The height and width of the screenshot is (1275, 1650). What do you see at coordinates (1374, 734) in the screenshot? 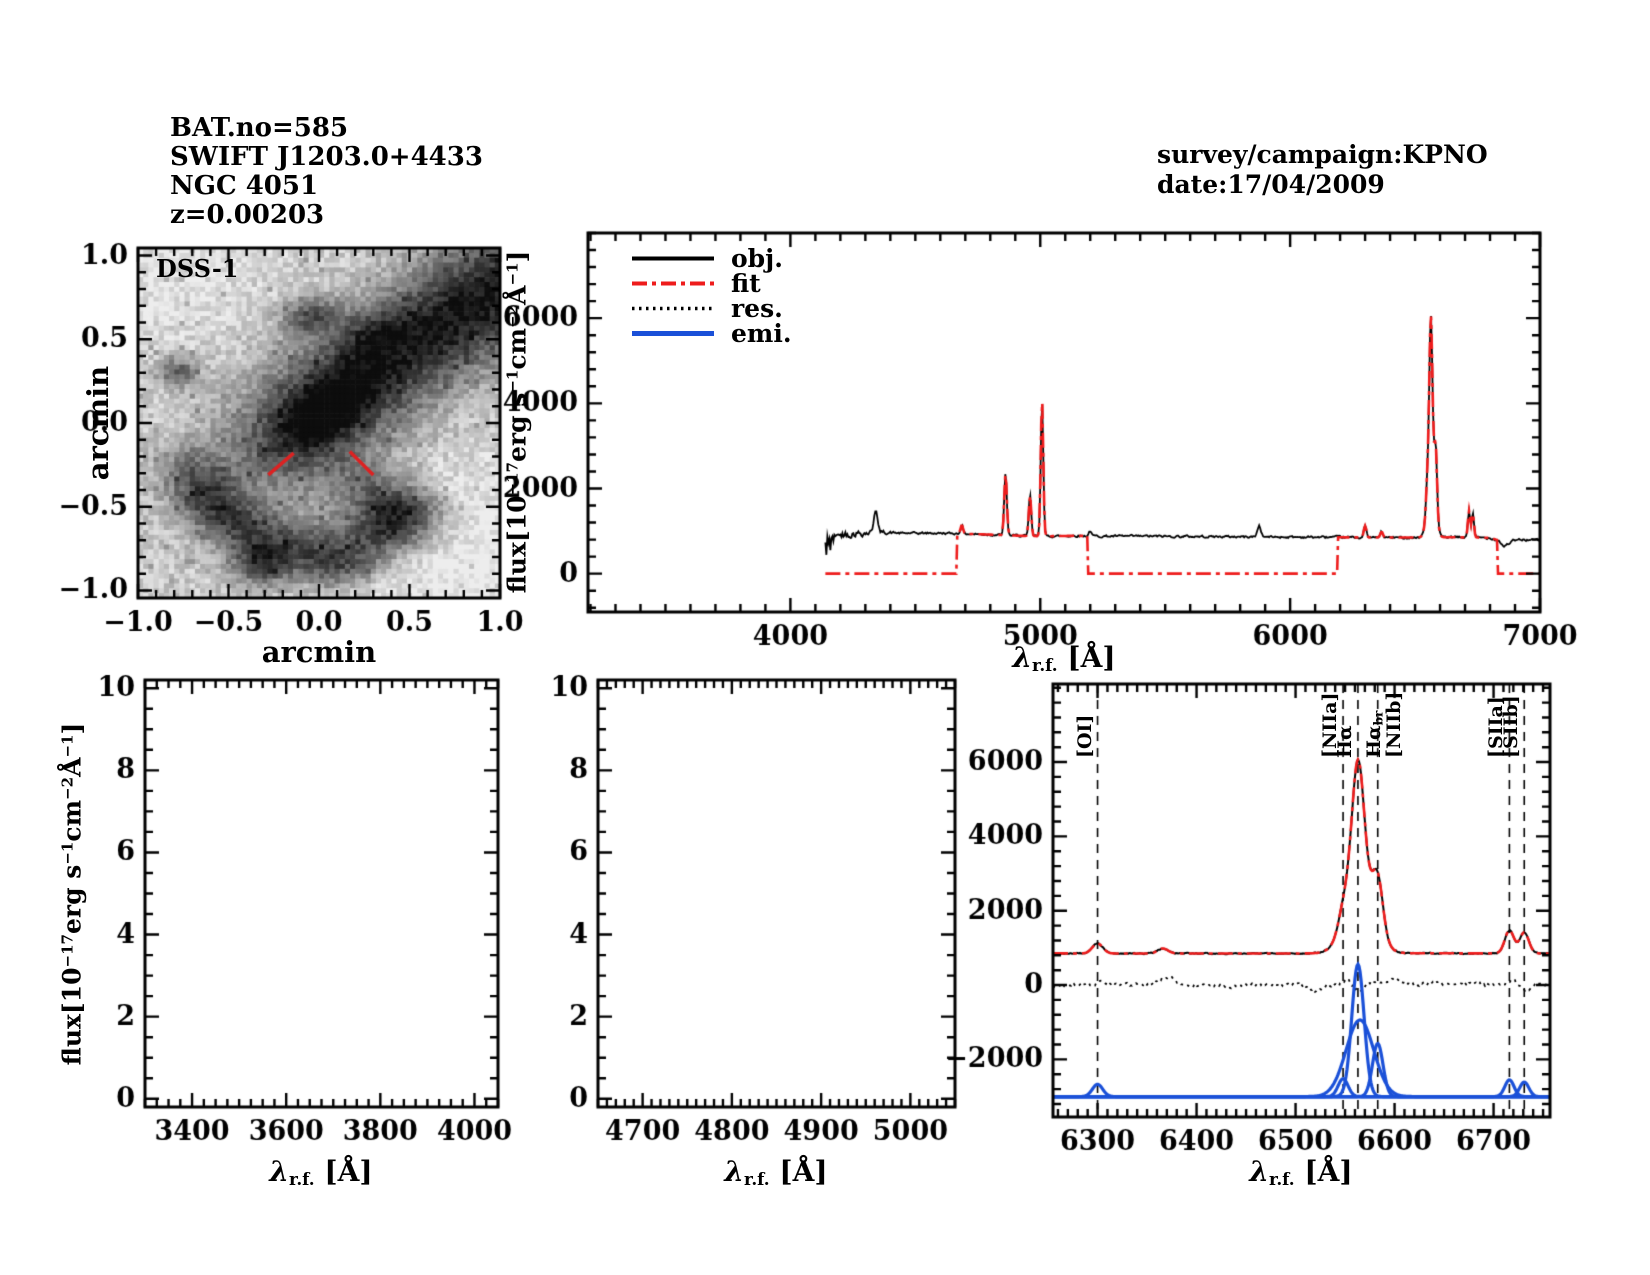
I see `line-label-Hαbr: Hαbr` at bounding box center [1374, 734].